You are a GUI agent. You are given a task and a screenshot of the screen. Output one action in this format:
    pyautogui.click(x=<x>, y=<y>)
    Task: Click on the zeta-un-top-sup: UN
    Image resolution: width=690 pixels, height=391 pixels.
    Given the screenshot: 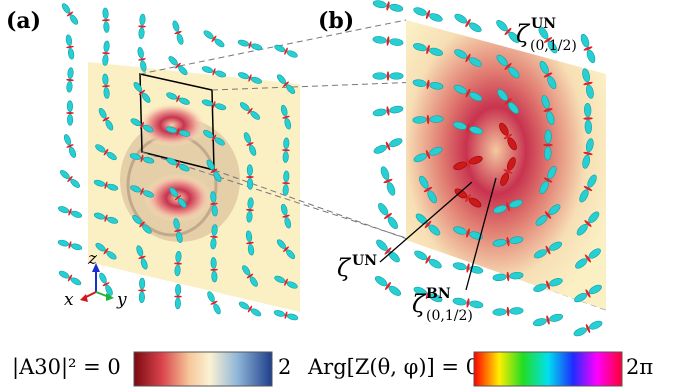 What is the action you would take?
    pyautogui.click(x=543, y=24)
    